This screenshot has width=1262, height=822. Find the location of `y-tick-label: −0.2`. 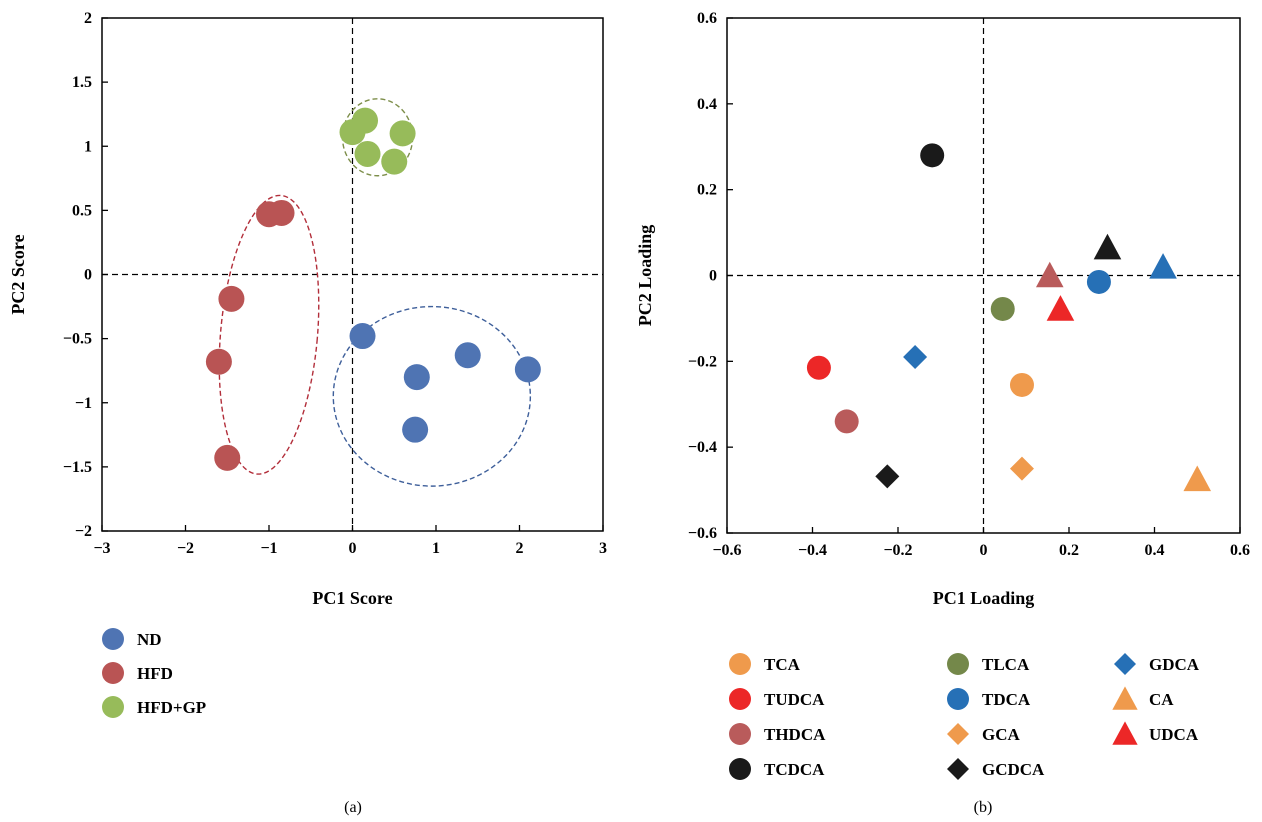

y-tick-label: −0.2 is located at coordinates (702, 361).